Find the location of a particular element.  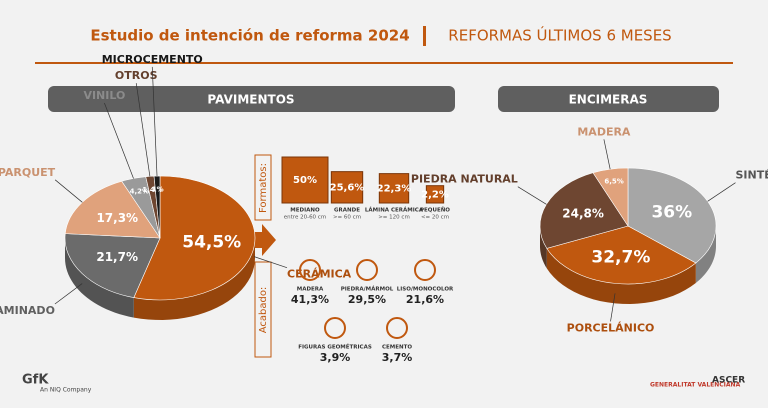

formatos-label: Formatos: is located at coordinates (263, 188).